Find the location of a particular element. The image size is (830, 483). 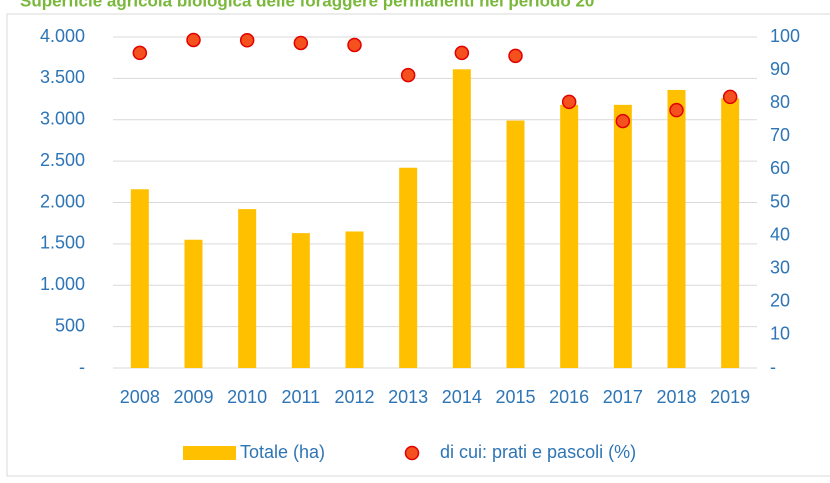

y2-tick-label: 40 is located at coordinates (780, 234).